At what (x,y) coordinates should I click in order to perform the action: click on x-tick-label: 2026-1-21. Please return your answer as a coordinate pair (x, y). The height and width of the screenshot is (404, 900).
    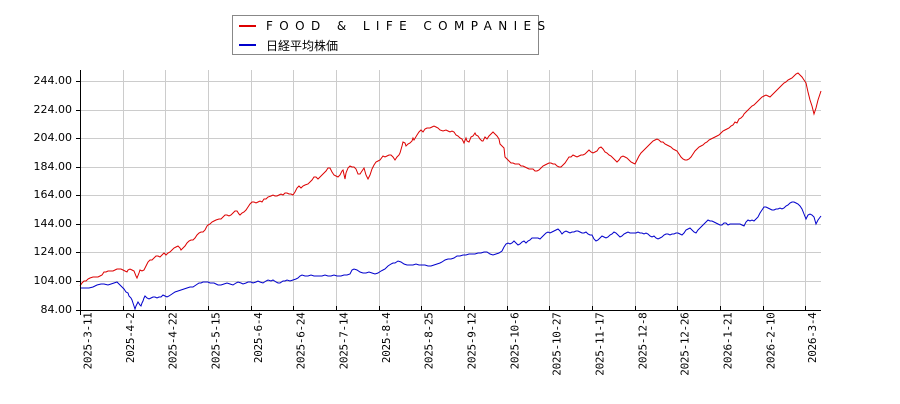
    Looking at the image, I should click on (728, 341).